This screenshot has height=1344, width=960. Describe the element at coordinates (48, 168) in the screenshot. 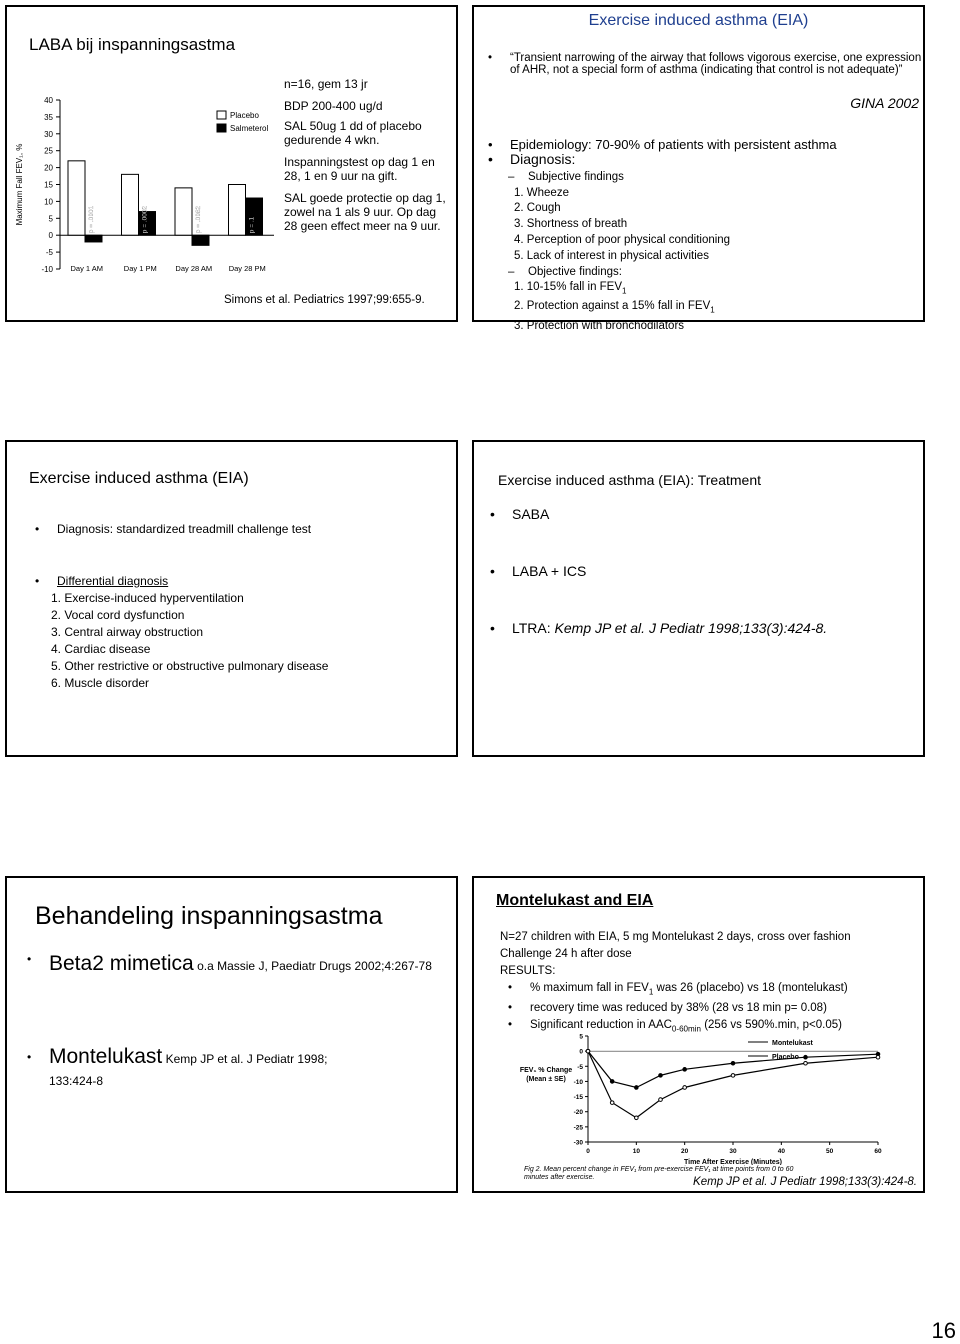

I see `y-tick-label: 20` at that location.